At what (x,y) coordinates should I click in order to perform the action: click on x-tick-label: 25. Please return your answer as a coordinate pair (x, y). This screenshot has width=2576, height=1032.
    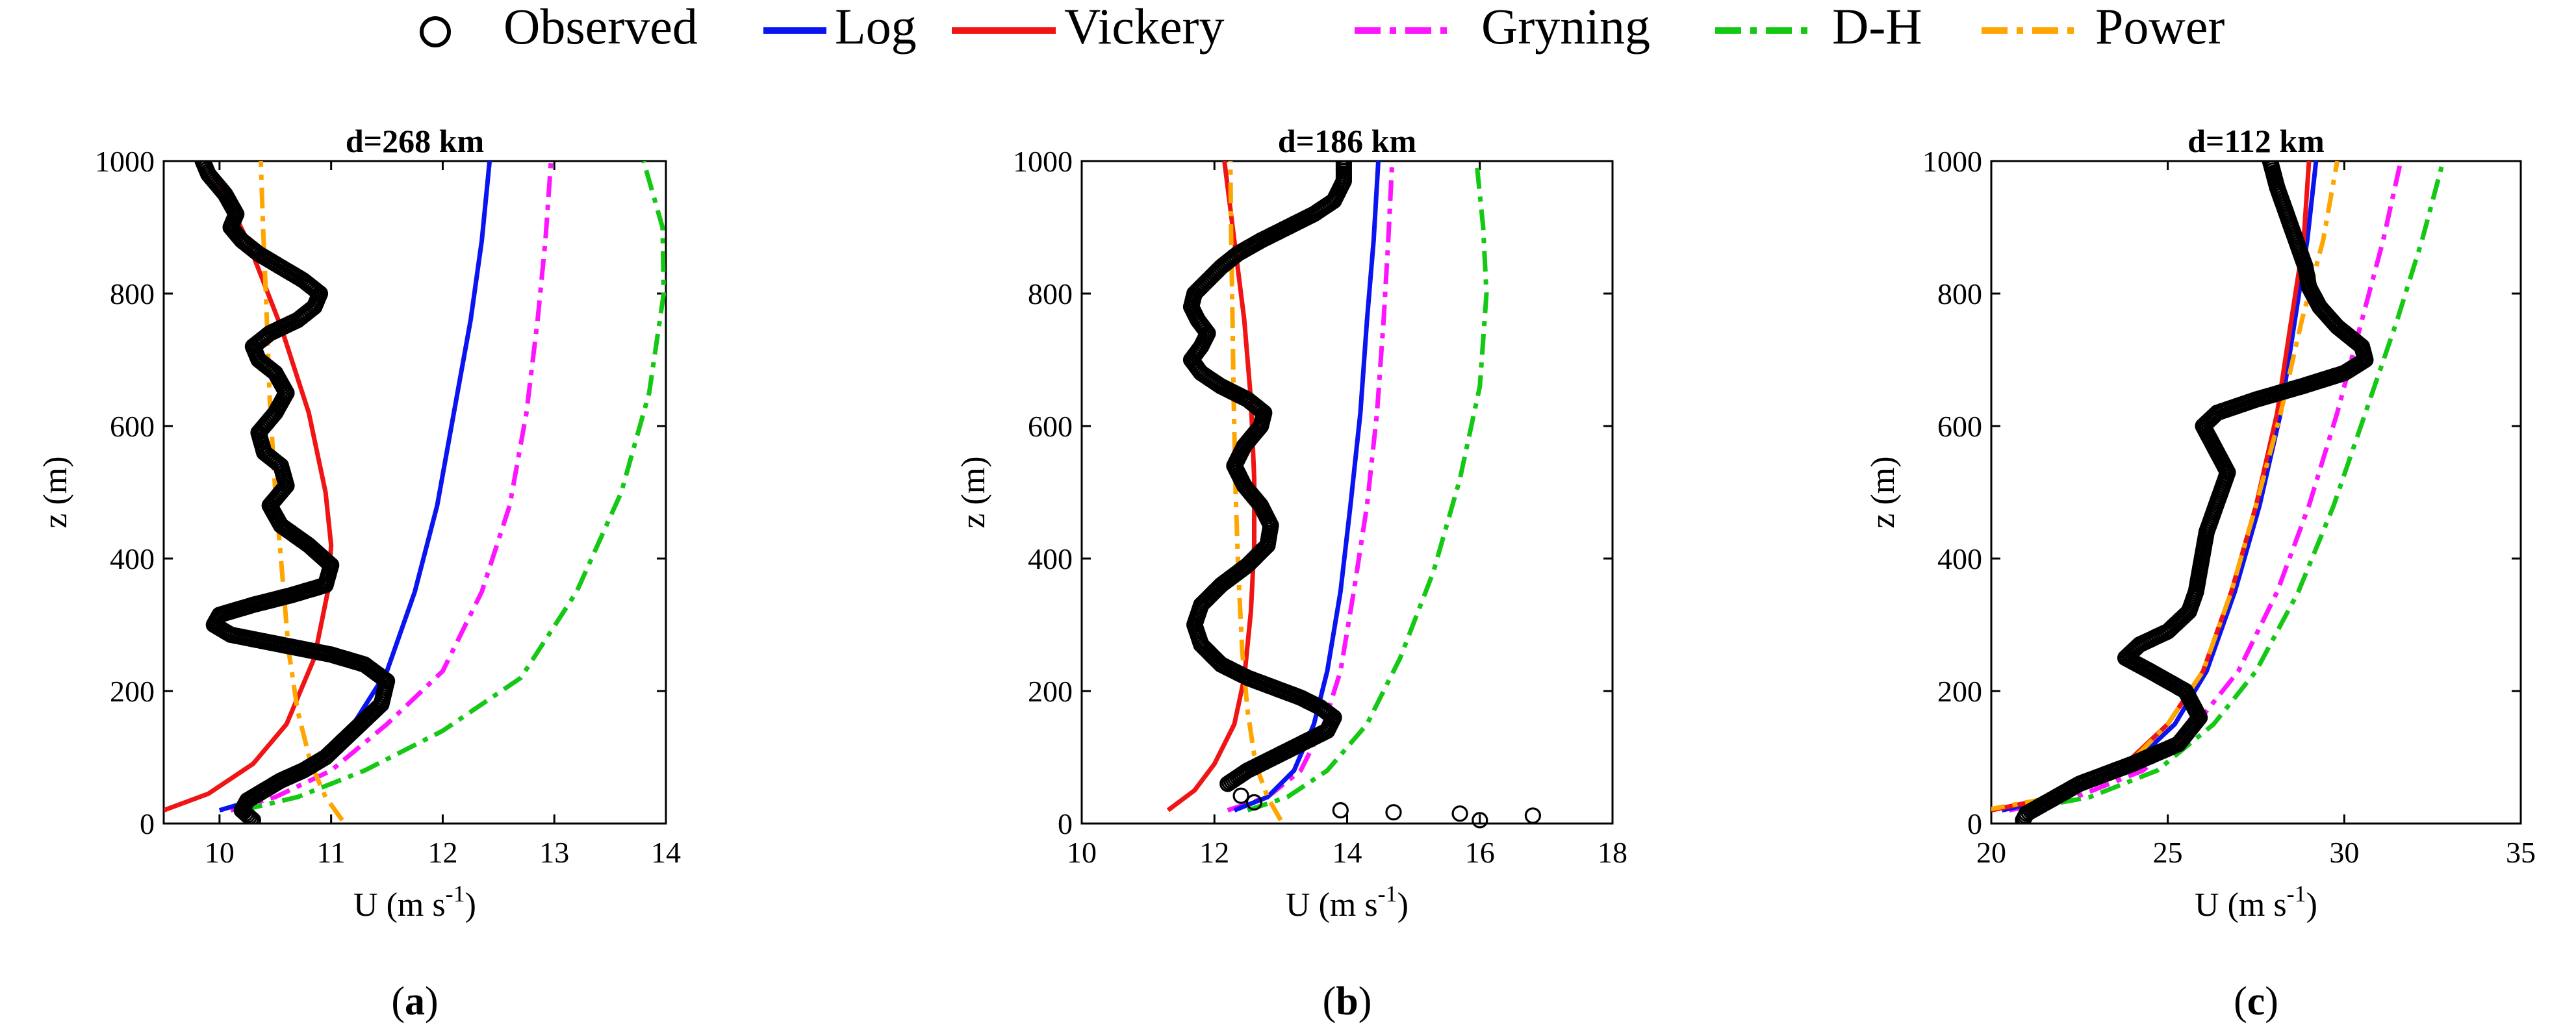
    Looking at the image, I should click on (2168, 852).